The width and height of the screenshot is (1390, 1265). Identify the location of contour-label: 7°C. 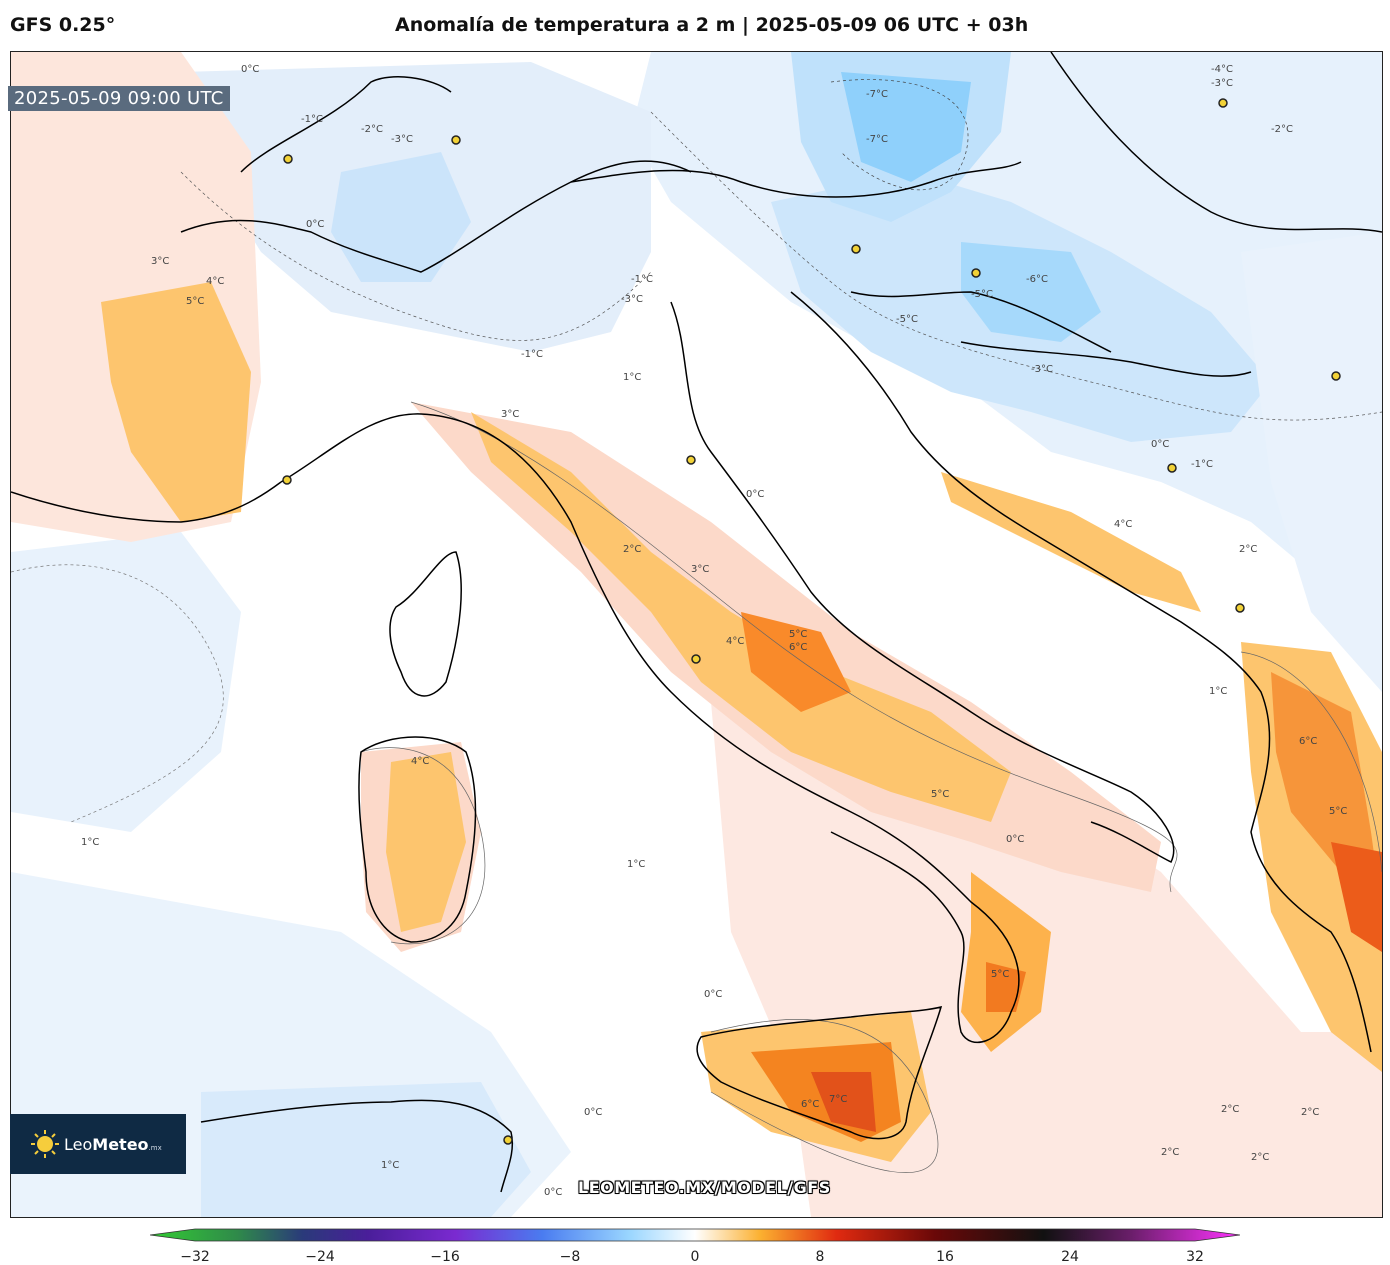
(838, 1099).